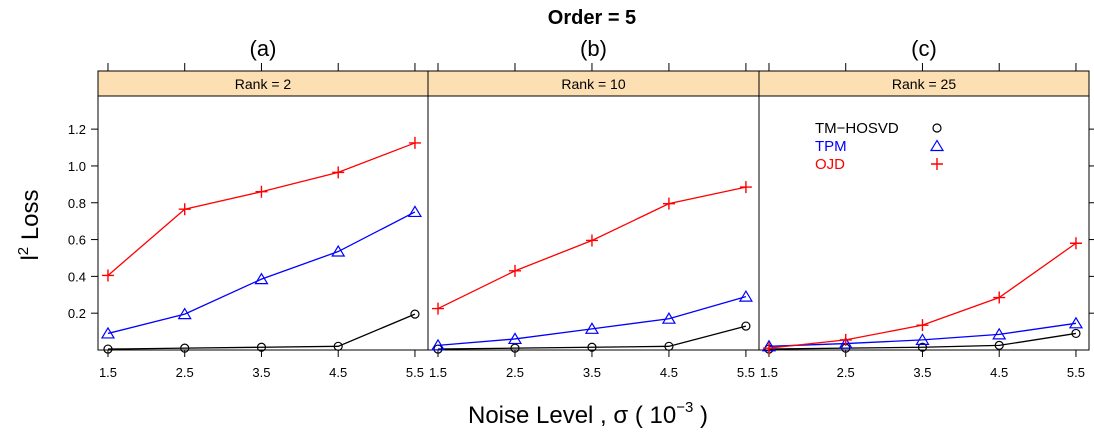 This screenshot has width=1094, height=438. Describe the element at coordinates (830, 164) in the screenshot. I see `legend-label: OJD` at that location.